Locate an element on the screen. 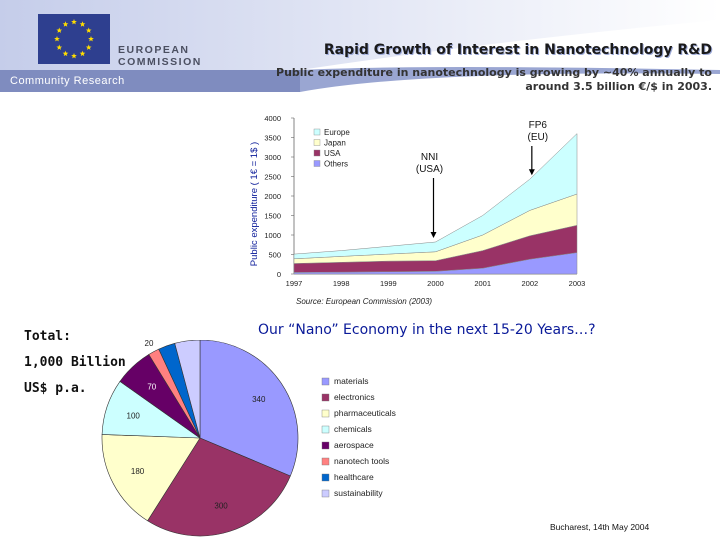  pie-value-label: 20 is located at coordinates (149, 344).